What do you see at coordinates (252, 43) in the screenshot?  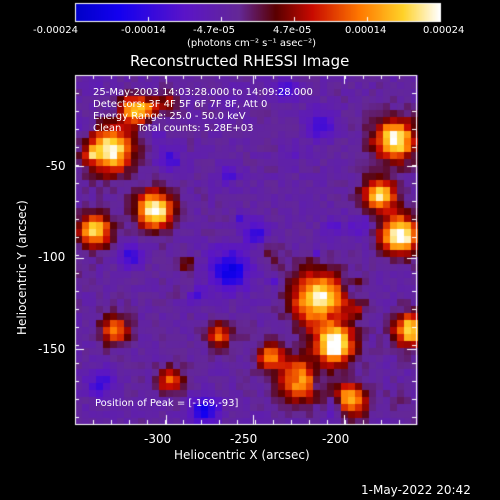 I see `colorbar-units: (photons cm⁻² s⁻¹ asec⁻²)` at bounding box center [252, 43].